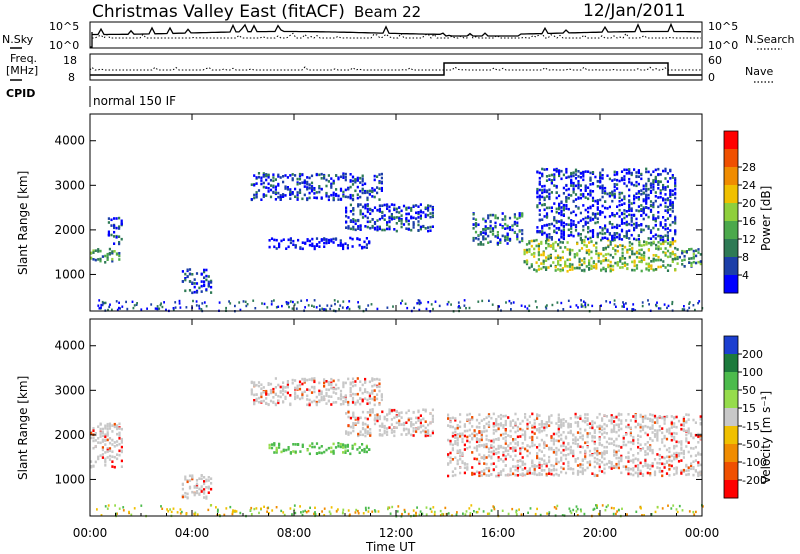  Describe the element at coordinates (731, 417) in the screenshot. I see `colorbar-frame` at that location.